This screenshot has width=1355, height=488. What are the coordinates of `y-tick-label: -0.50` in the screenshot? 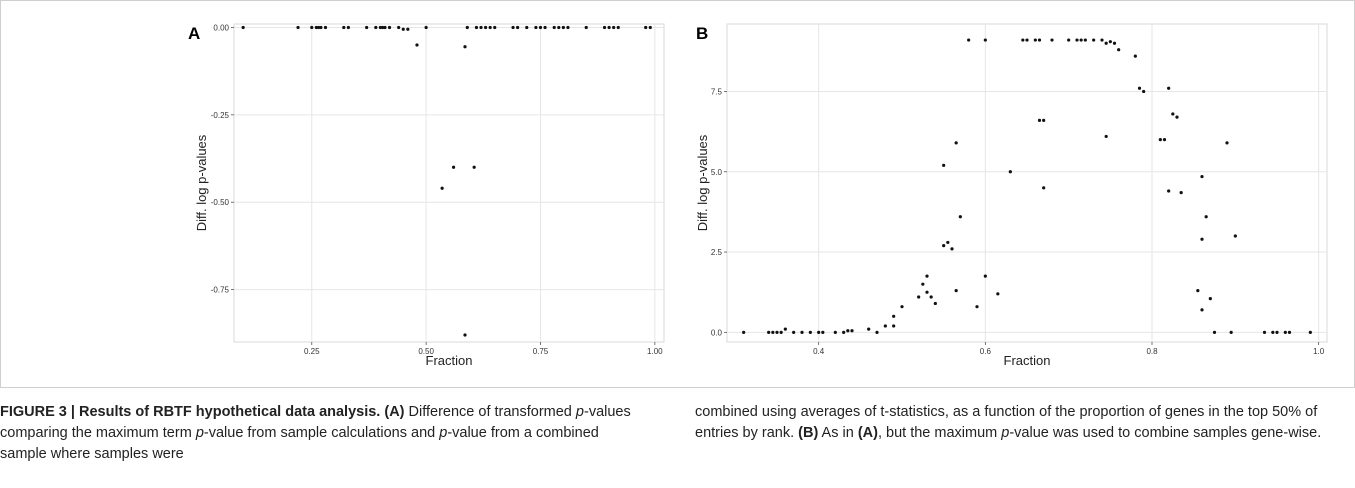 It's located at (220, 202).